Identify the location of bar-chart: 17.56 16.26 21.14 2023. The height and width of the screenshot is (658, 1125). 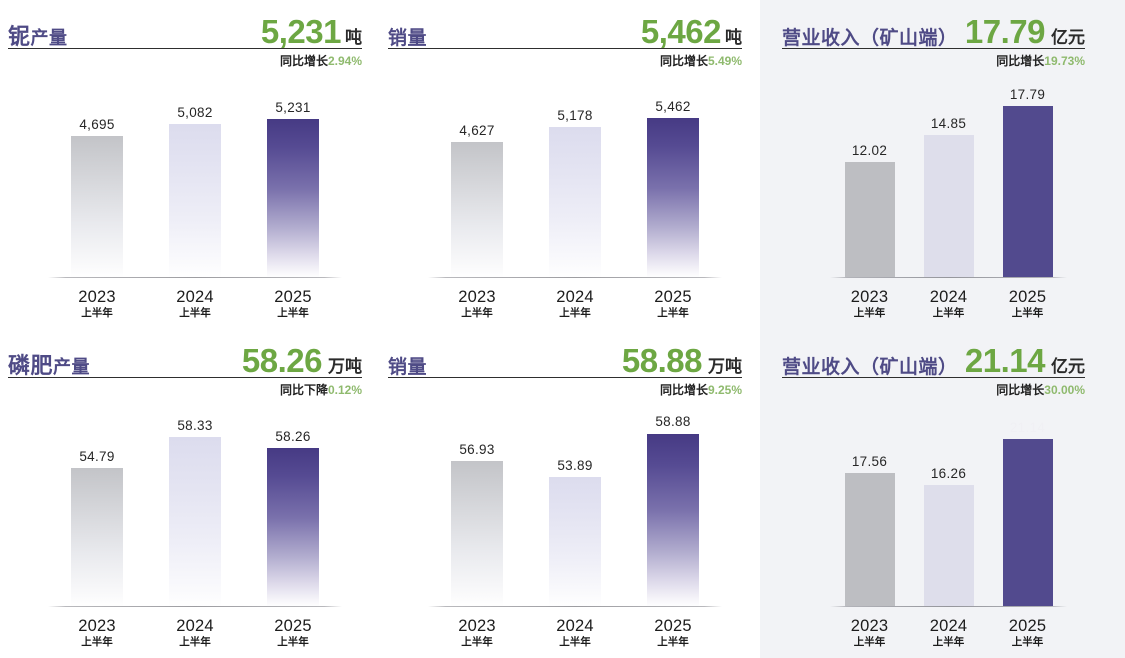
(942, 532).